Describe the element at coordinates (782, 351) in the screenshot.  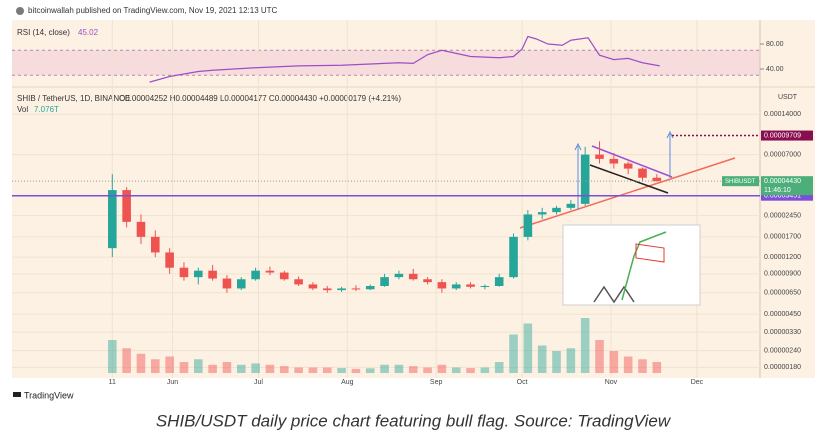
I see `y-tick-label: 0.00000240` at that location.